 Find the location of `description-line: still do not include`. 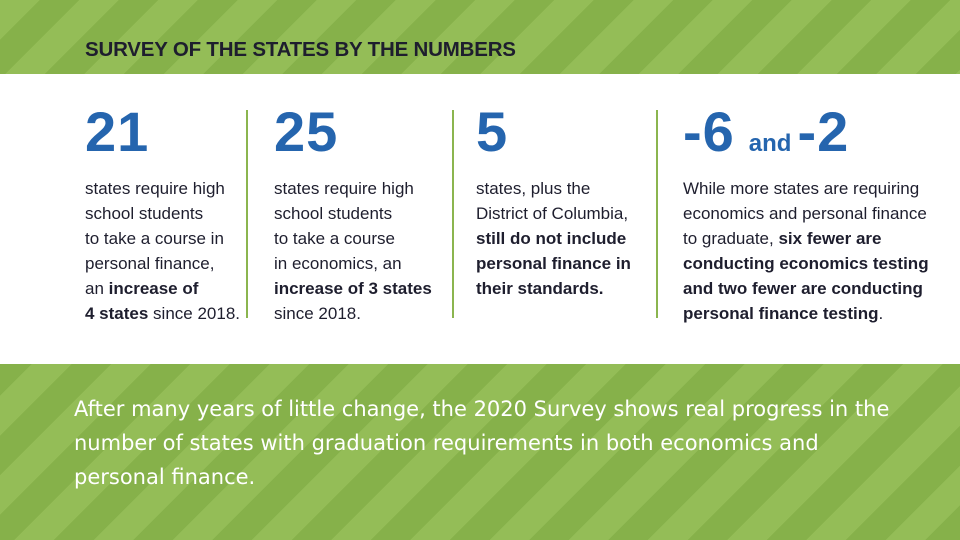

description-line: still do not include is located at coordinates (553, 238).